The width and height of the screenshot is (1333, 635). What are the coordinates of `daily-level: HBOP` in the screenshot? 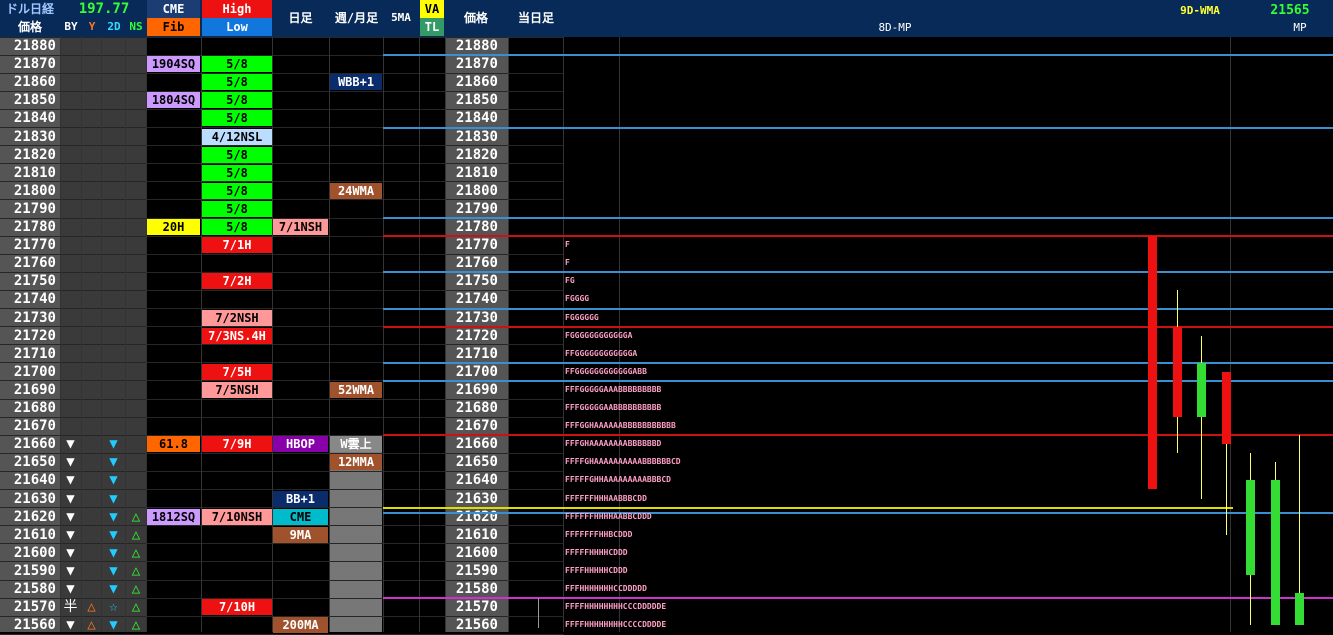 It's located at (300, 444).